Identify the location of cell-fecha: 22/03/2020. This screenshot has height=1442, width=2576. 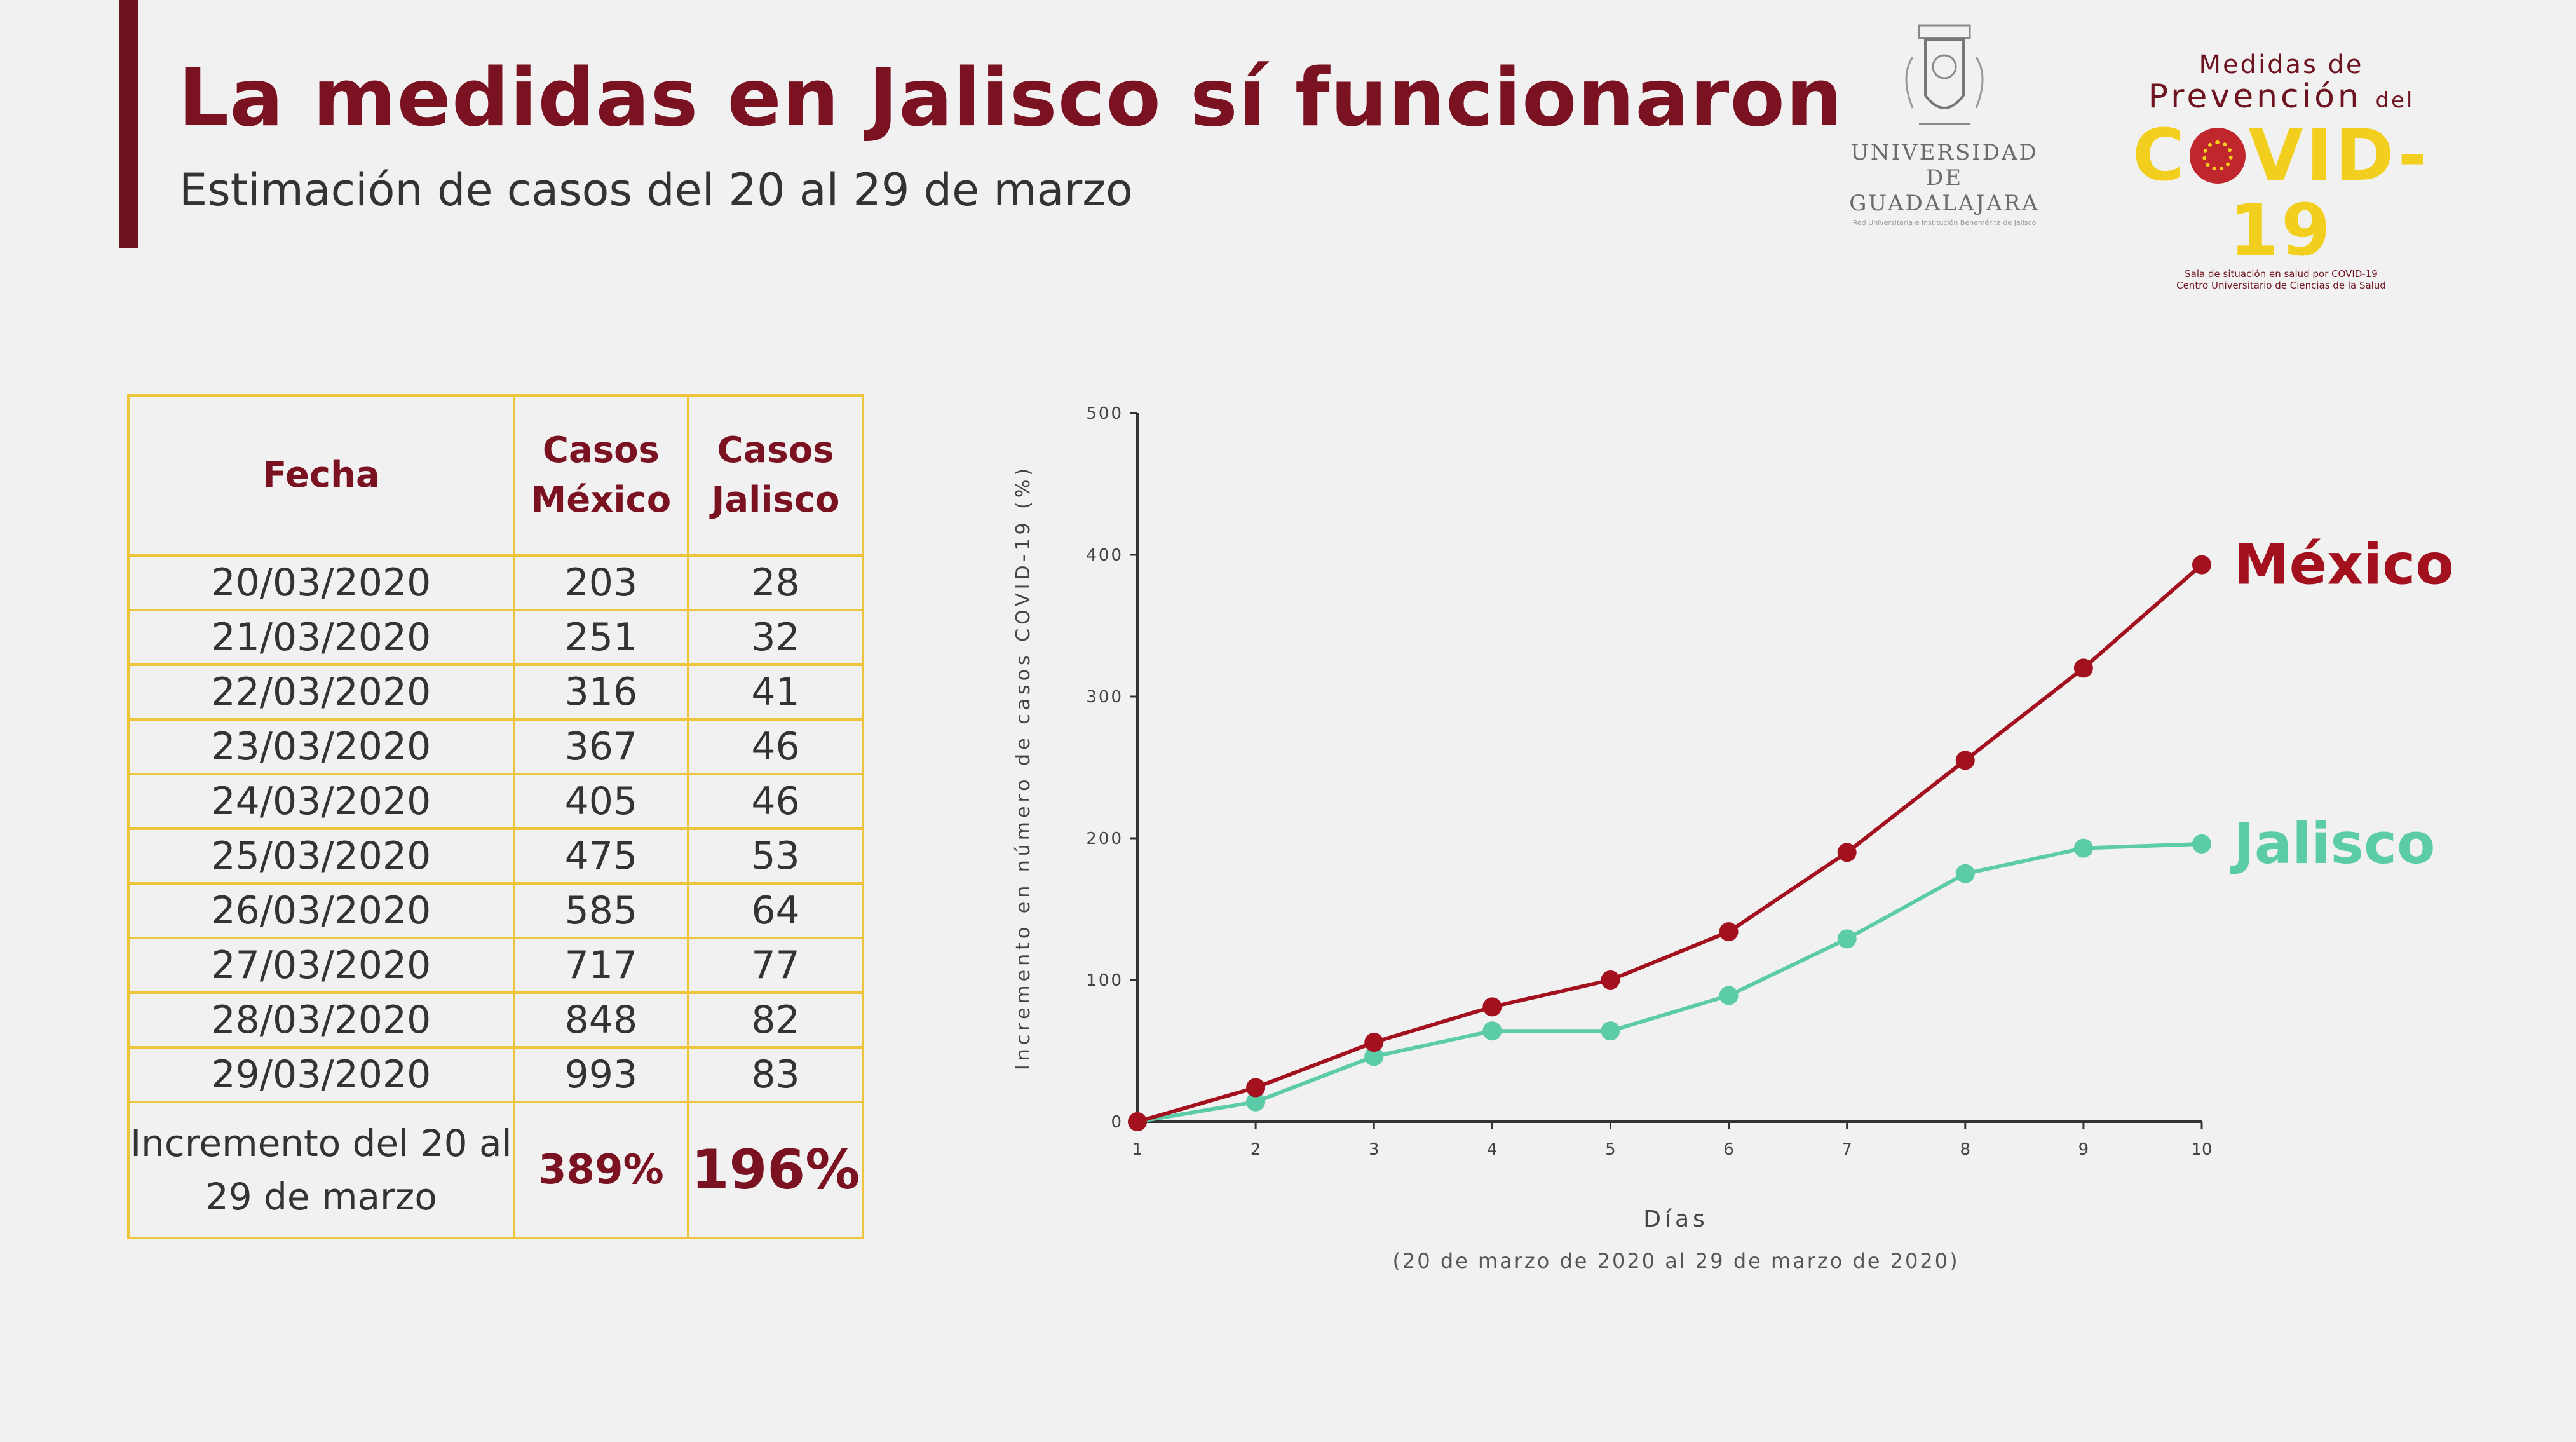
(321, 692).